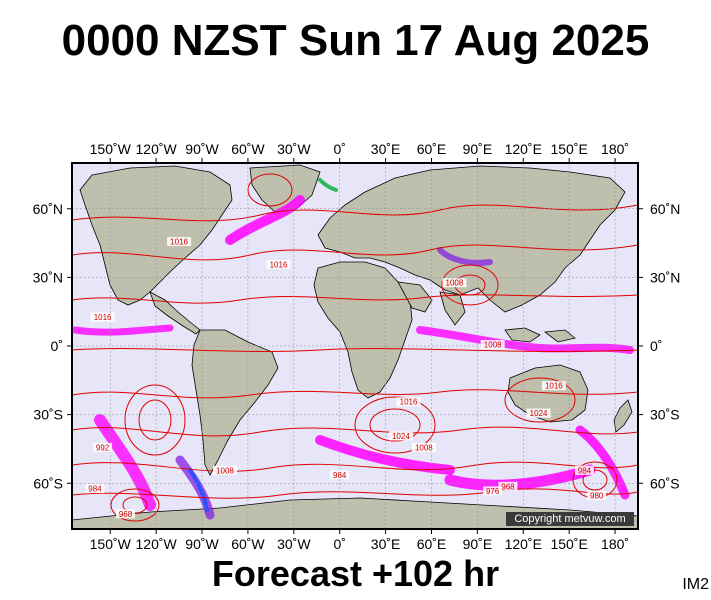  What do you see at coordinates (202, 544) in the screenshot?
I see `longitude-label: 90˚W` at bounding box center [202, 544].